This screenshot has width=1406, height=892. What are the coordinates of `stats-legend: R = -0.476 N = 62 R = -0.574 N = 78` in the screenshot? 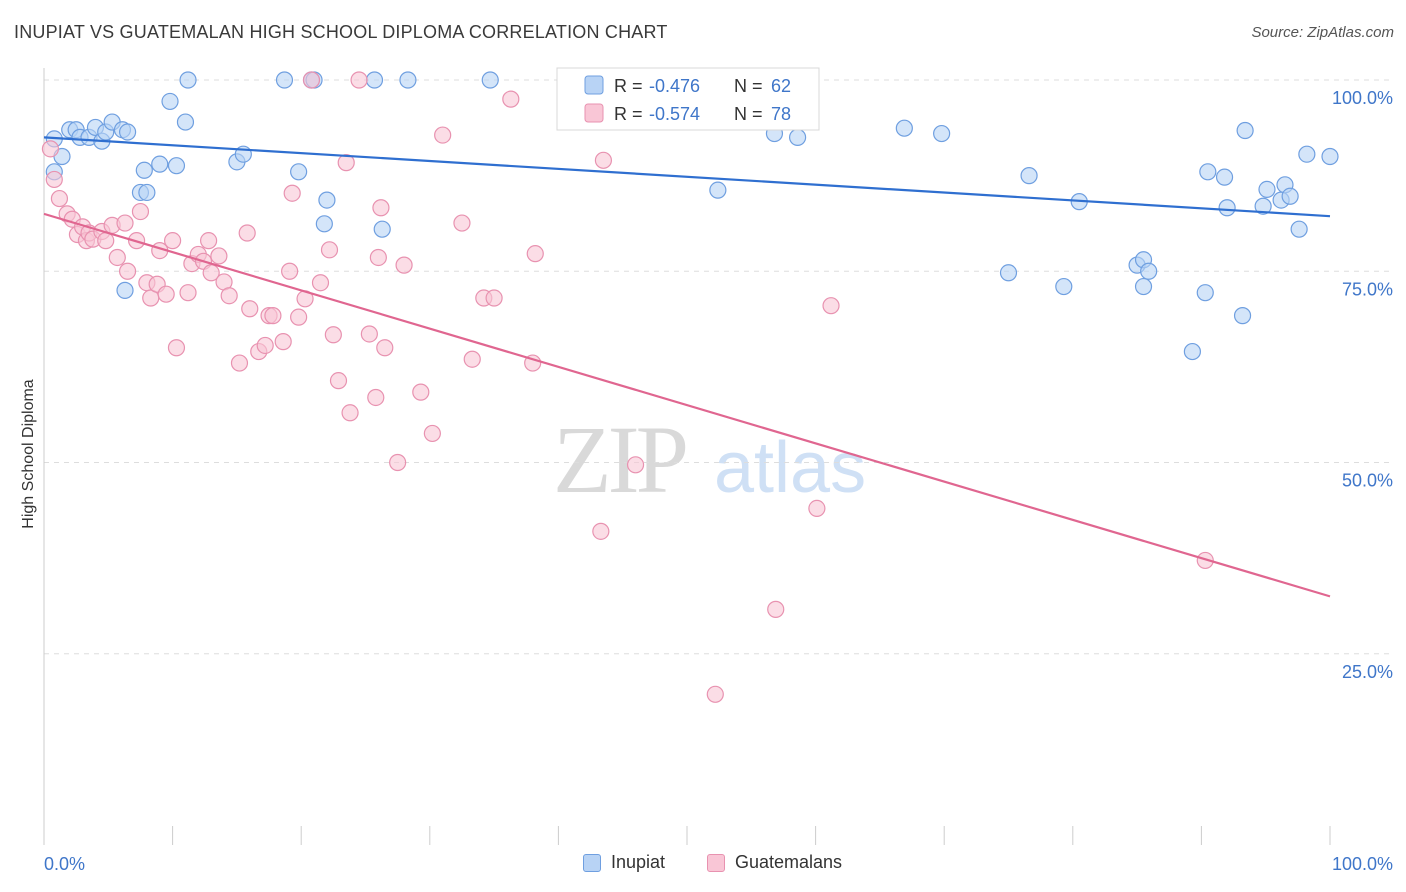 It's located at (688, 99).